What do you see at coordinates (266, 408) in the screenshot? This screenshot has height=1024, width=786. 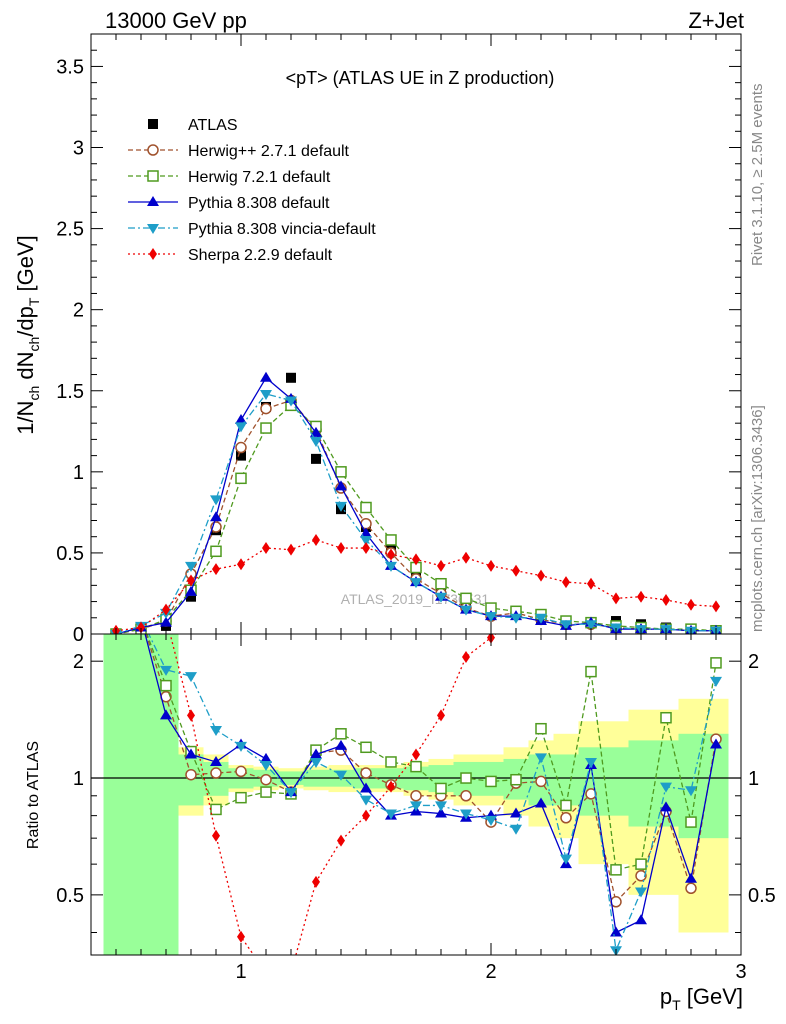 I see `point-herwigpp` at bounding box center [266, 408].